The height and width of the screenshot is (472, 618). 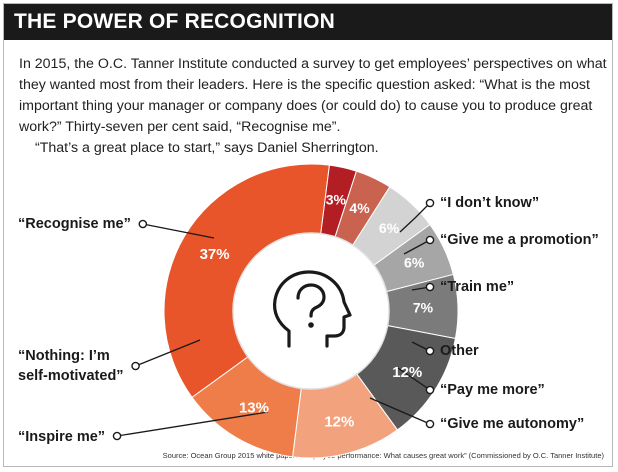 I want to click on leader-dot-recognise-me, so click(x=143, y=224).